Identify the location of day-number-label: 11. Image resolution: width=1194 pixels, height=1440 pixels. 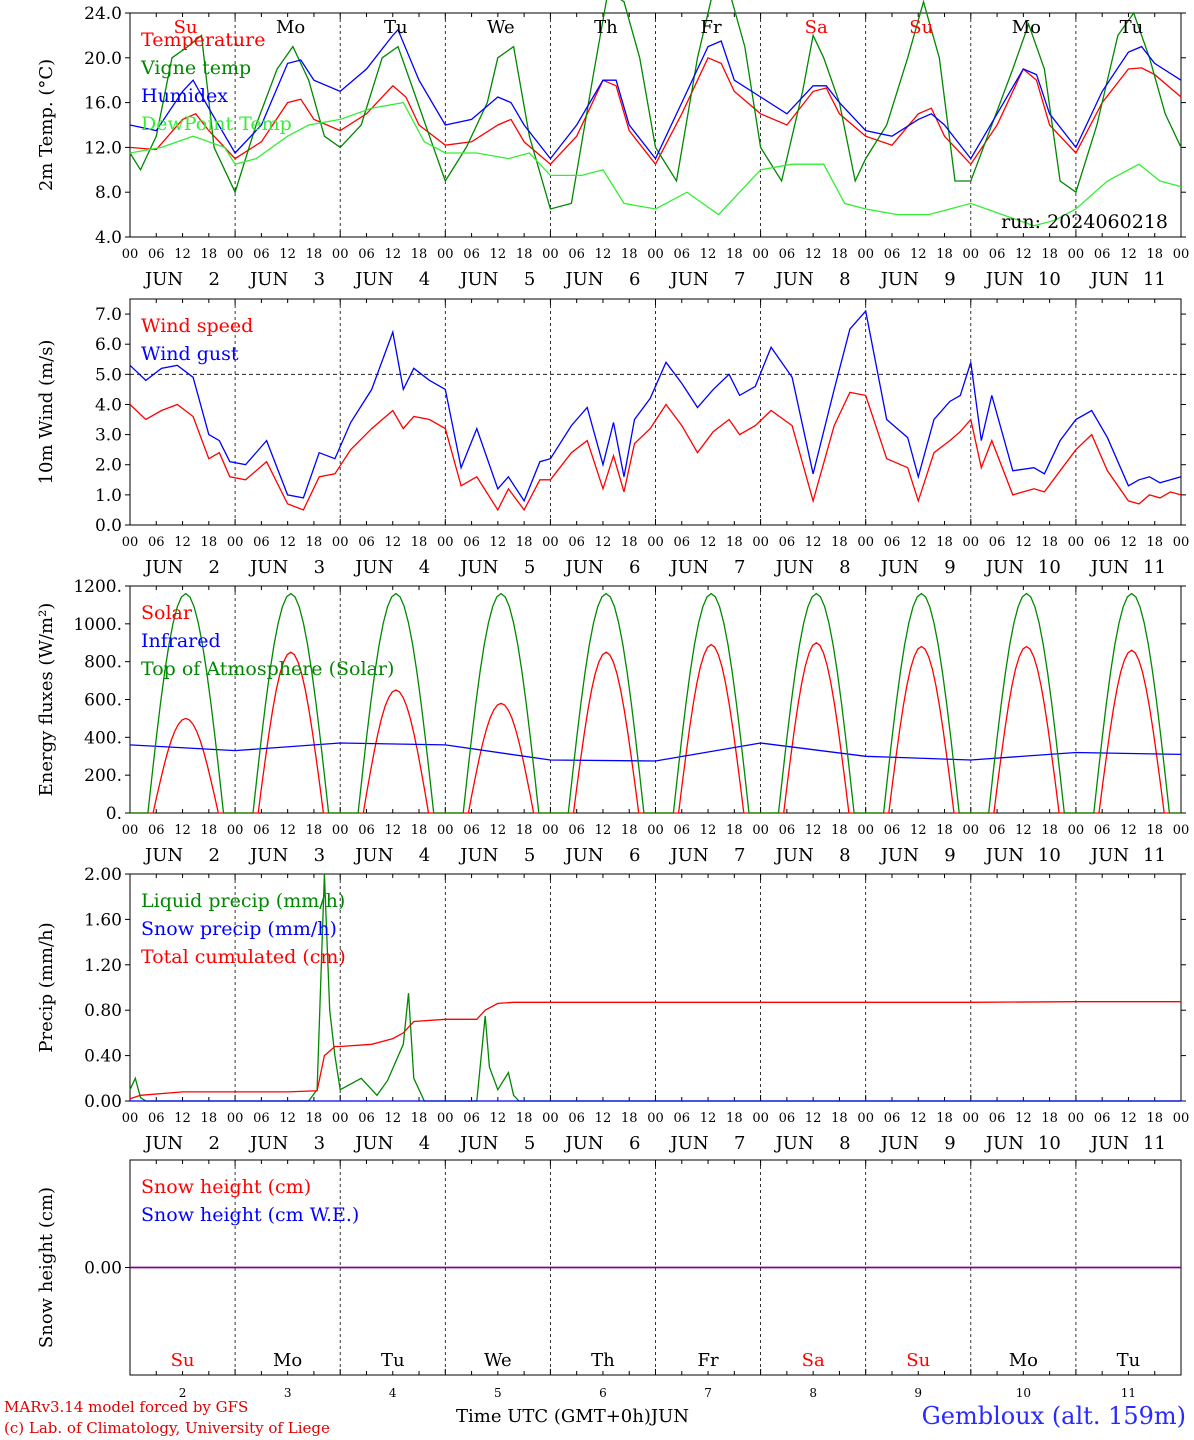
(1128, 1393).